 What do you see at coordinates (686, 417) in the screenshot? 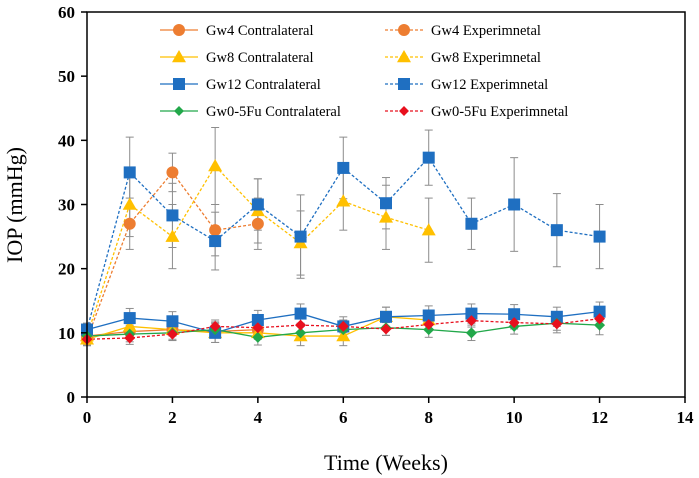
I see `x-tick-label: 14` at bounding box center [686, 417].